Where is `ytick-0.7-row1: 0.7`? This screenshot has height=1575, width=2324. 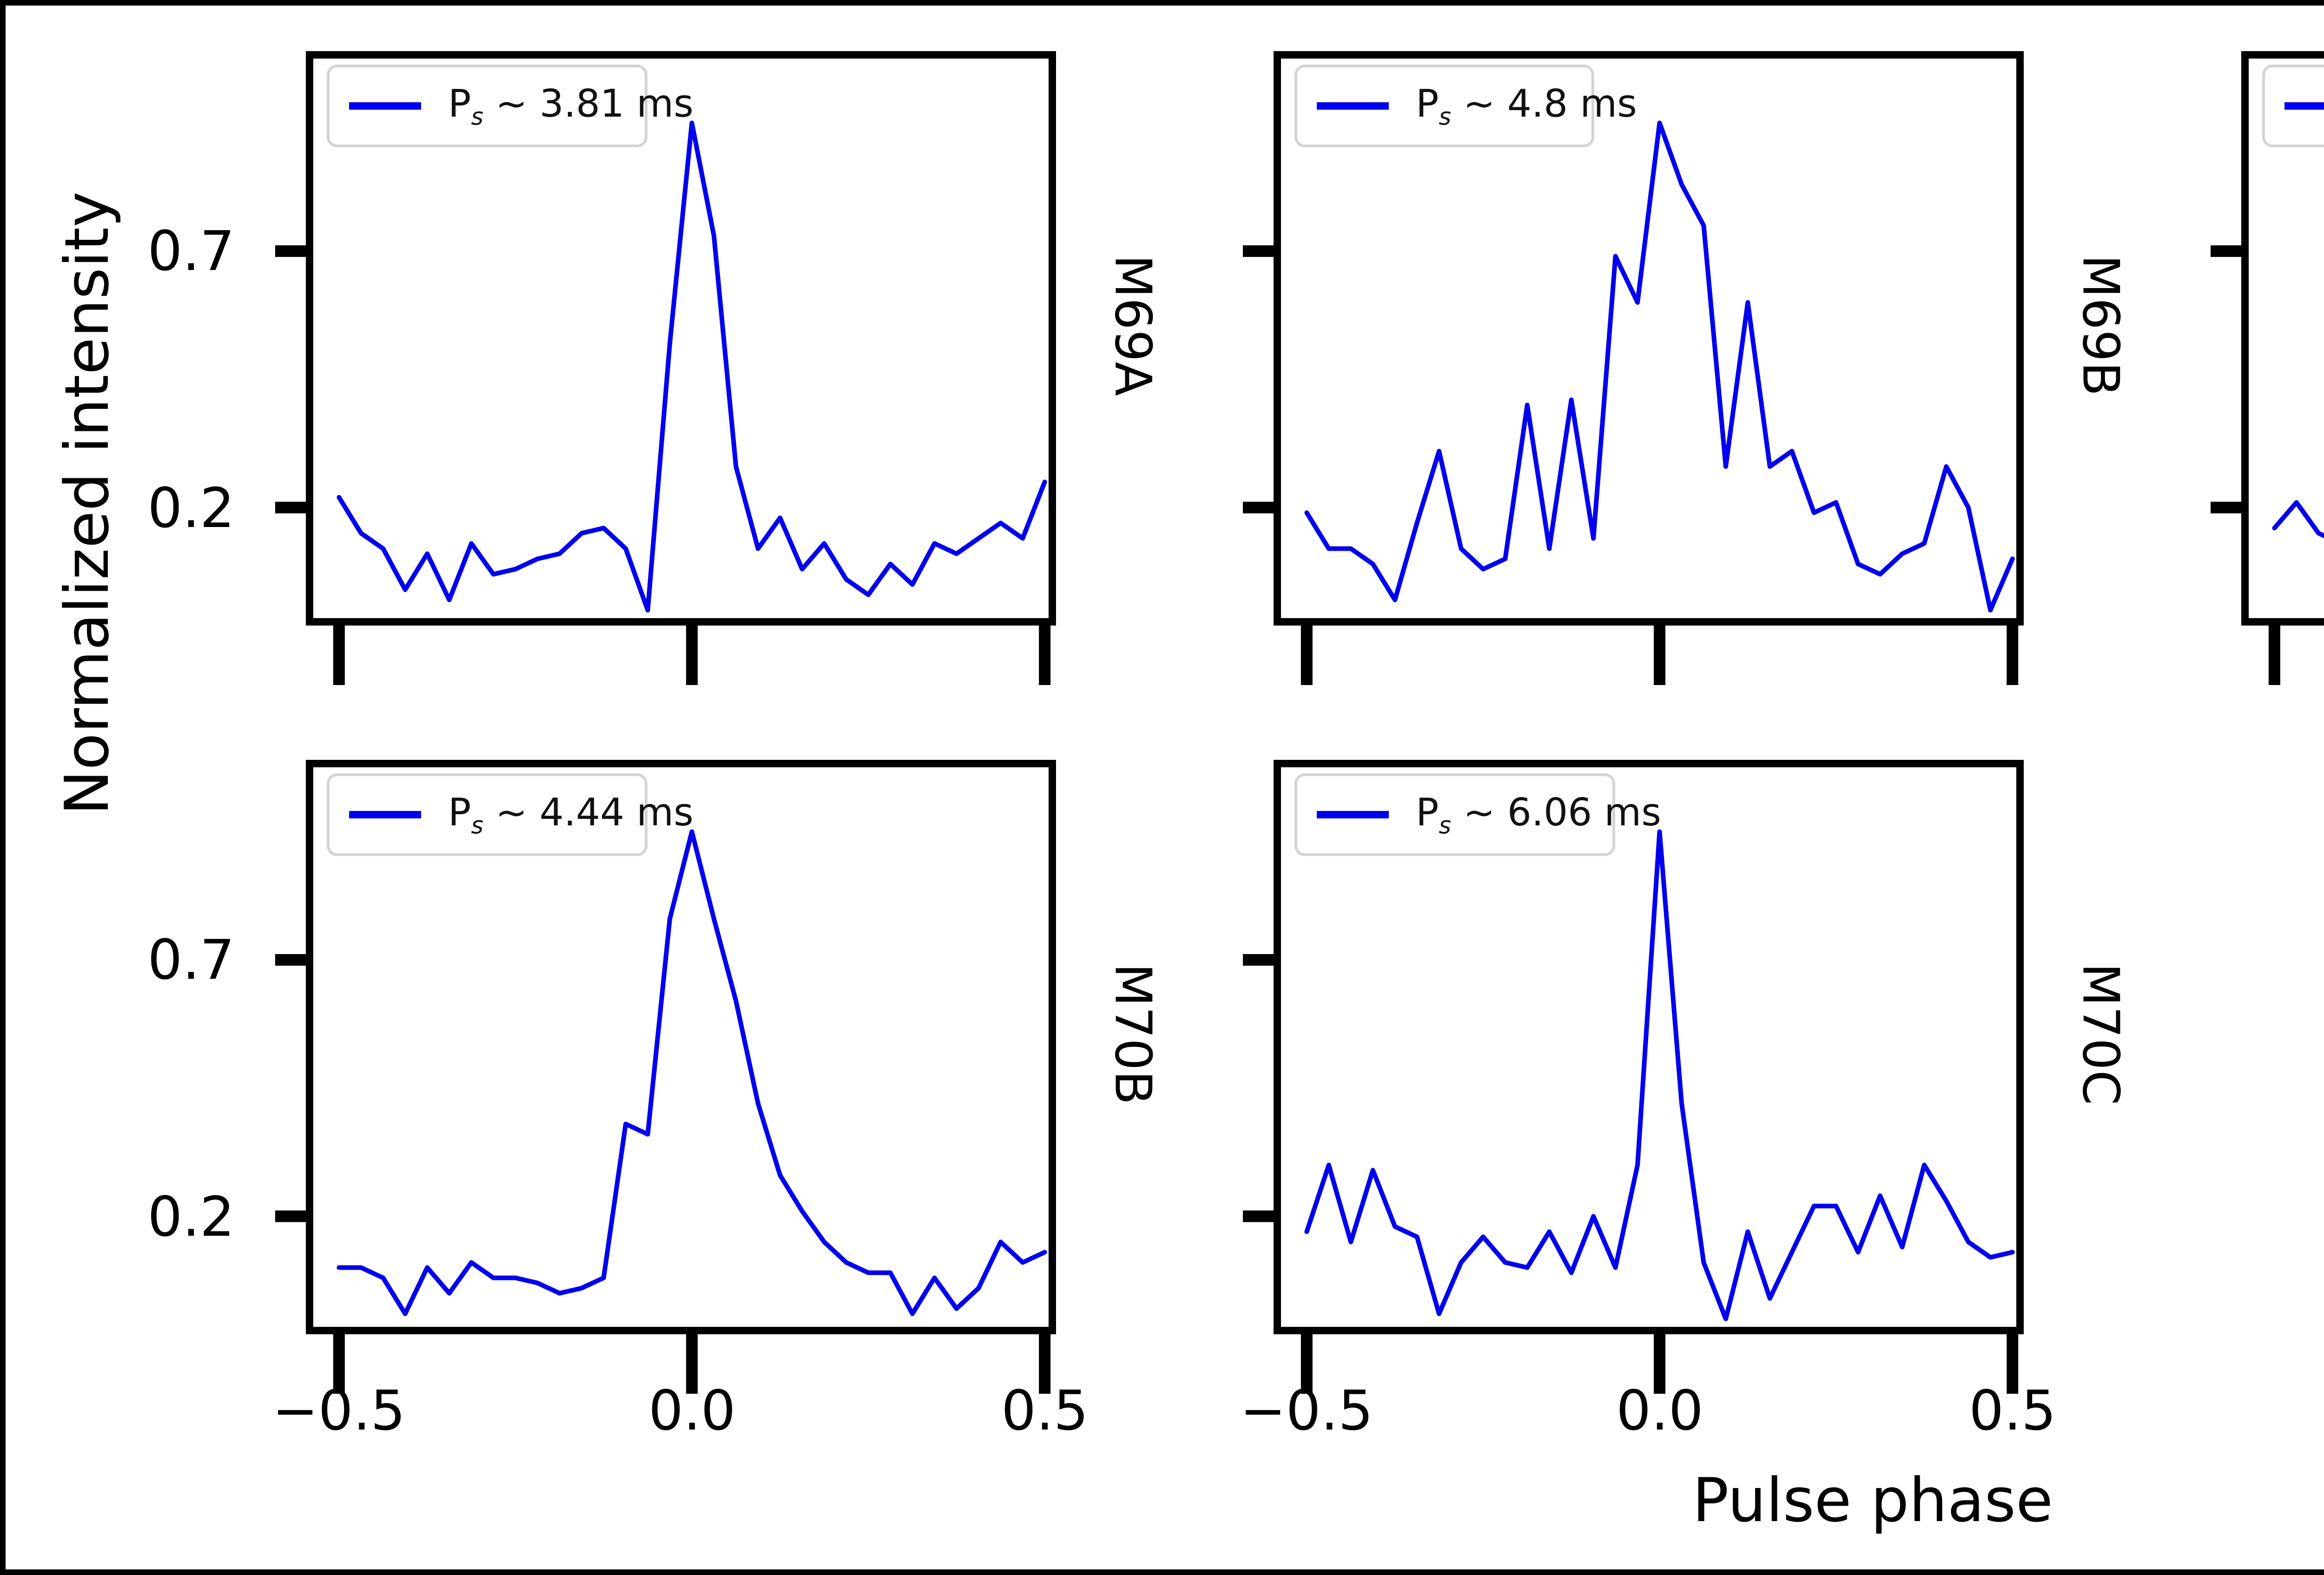 ytick-0.7-row1: 0.7 is located at coordinates (191, 251).